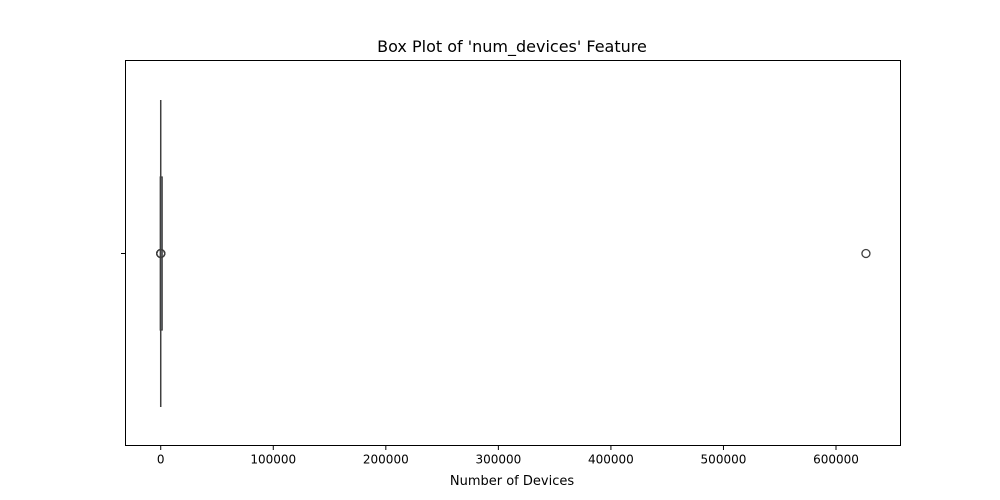 This screenshot has width=1000, height=500. I want to click on x-tick-label: 100000, so click(273, 460).